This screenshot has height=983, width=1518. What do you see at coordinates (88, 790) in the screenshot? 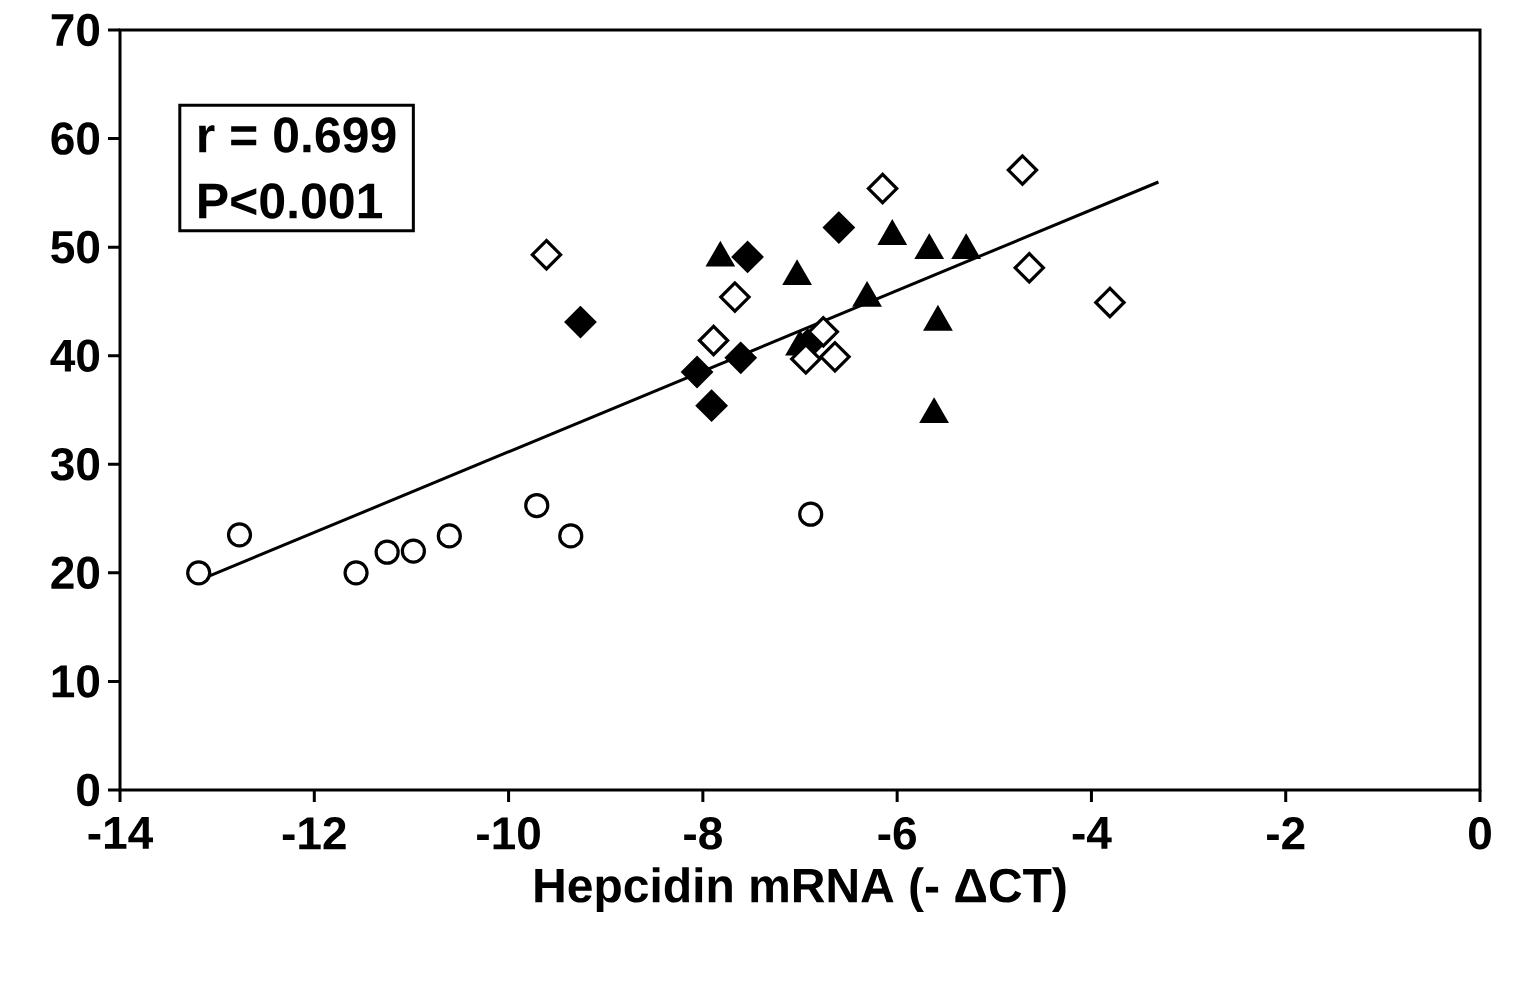
I see `y-tick-label: 0` at bounding box center [88, 790].